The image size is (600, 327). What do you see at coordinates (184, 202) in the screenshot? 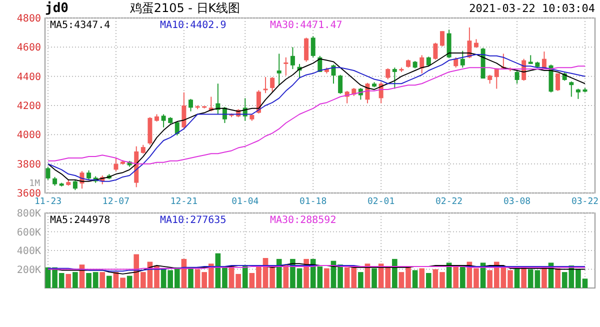
I see `x-tick-label: 12-21` at bounding box center [184, 202].